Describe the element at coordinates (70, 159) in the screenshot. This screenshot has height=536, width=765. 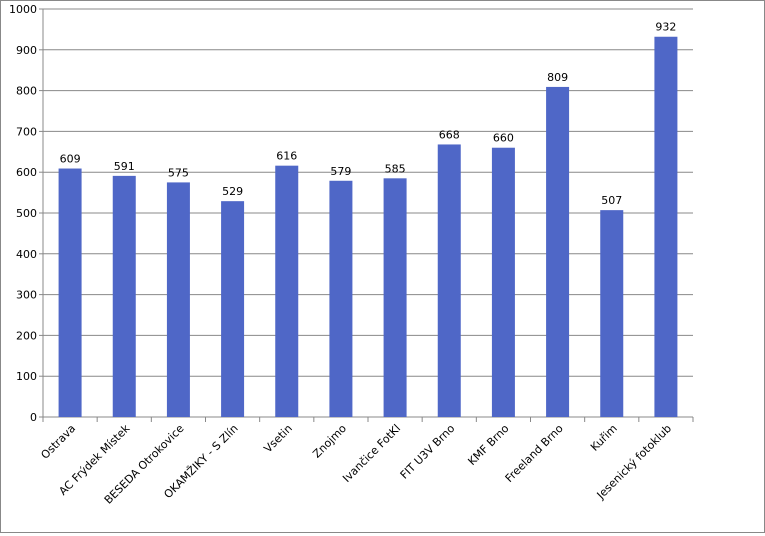
I see `data-label: 609` at that location.